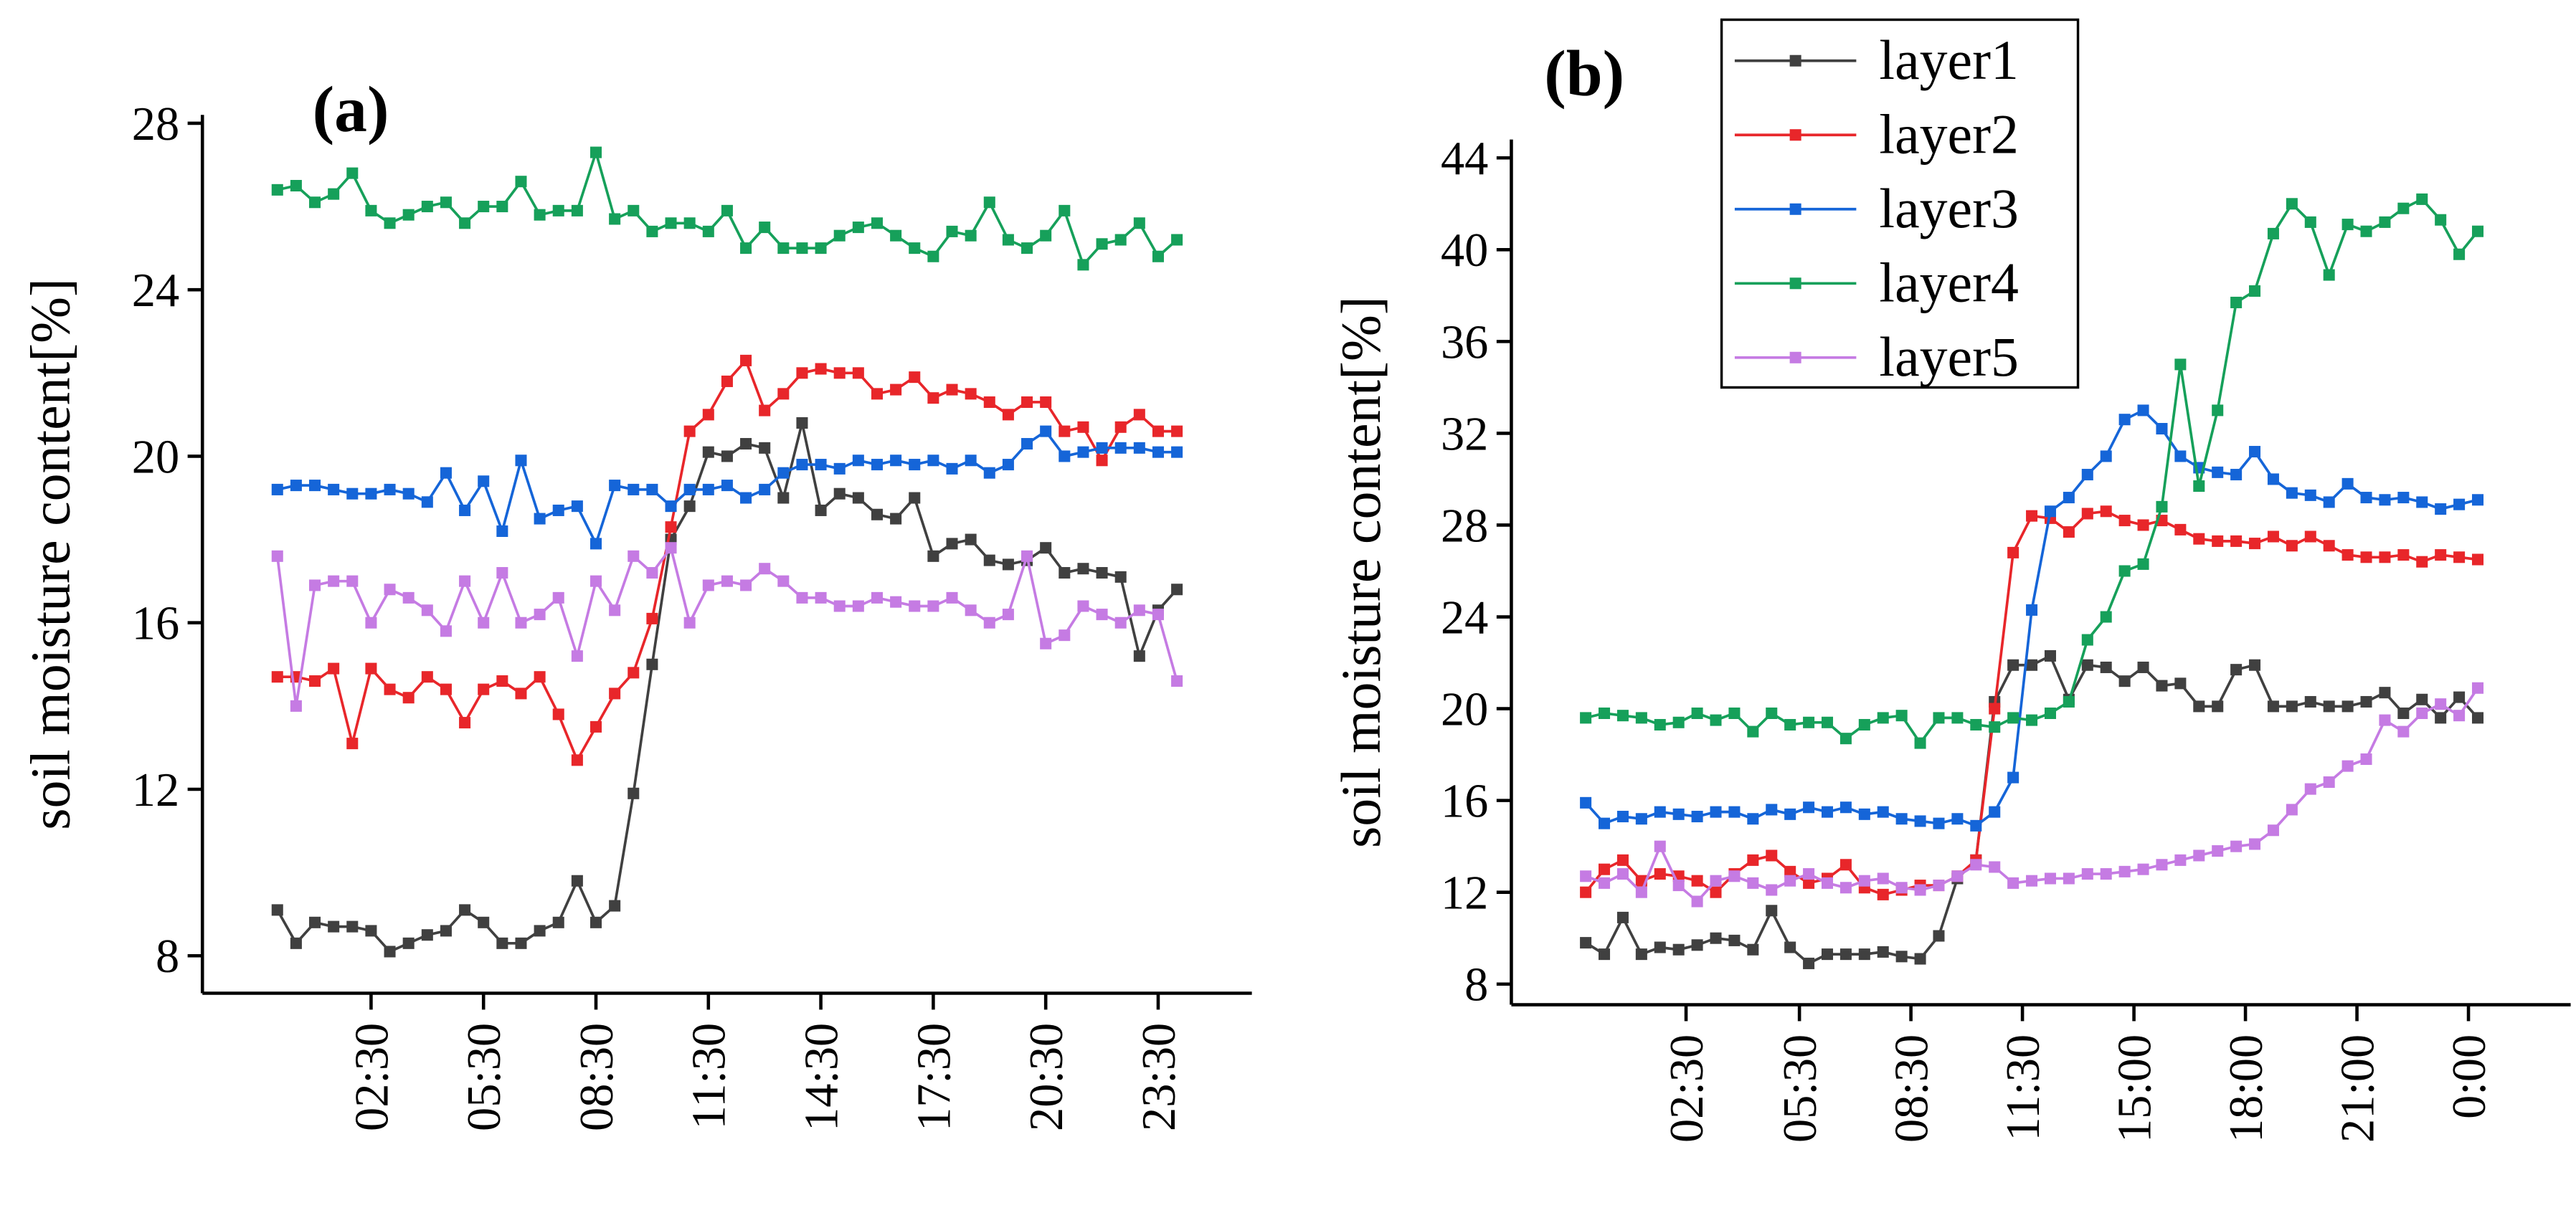 This screenshot has width=2576, height=1228. Describe the element at coordinates (2246, 1088) in the screenshot. I see `x-tick-label: 18:00` at that location.